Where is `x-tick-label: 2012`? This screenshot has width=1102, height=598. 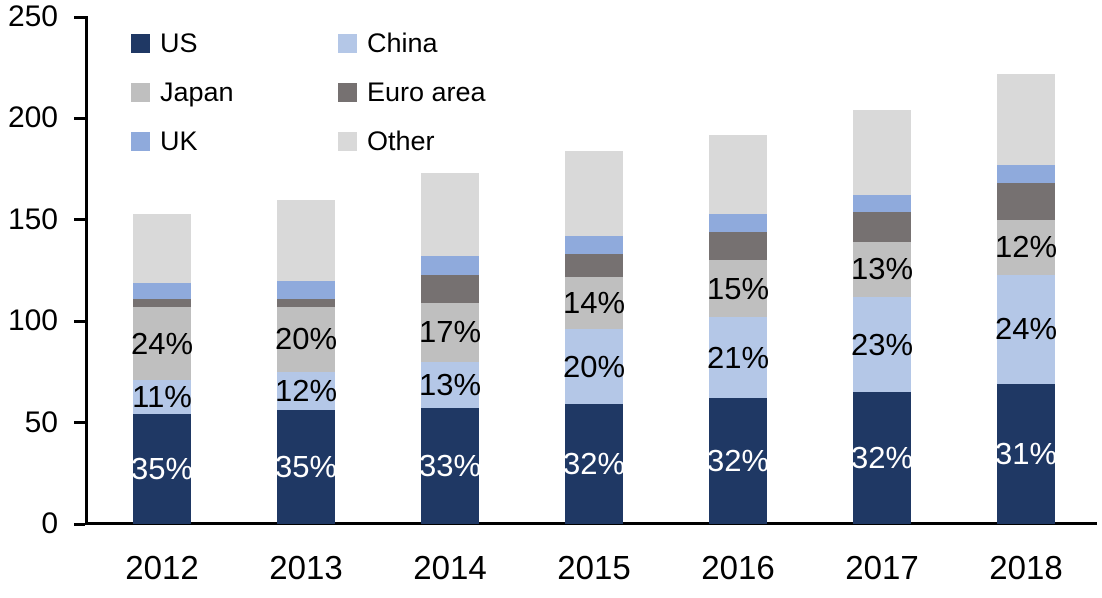
x-tick-label: 2012 is located at coordinates (162, 567).